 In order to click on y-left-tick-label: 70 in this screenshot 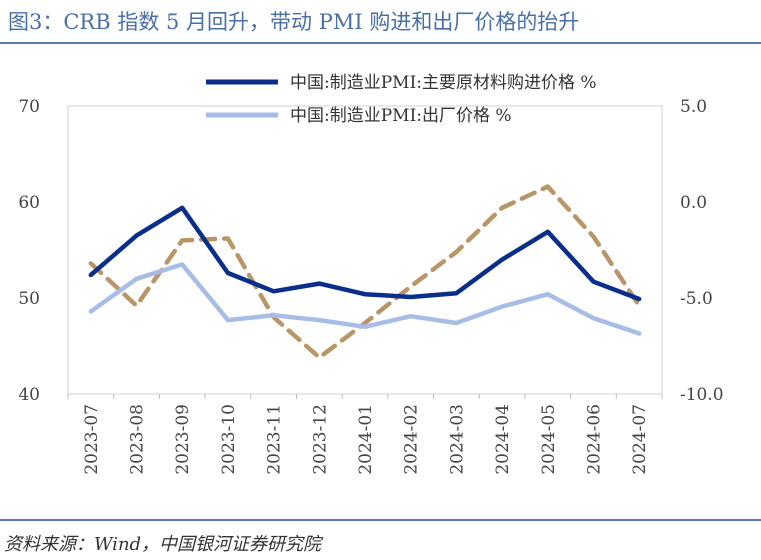, I will do `click(29, 107)`.